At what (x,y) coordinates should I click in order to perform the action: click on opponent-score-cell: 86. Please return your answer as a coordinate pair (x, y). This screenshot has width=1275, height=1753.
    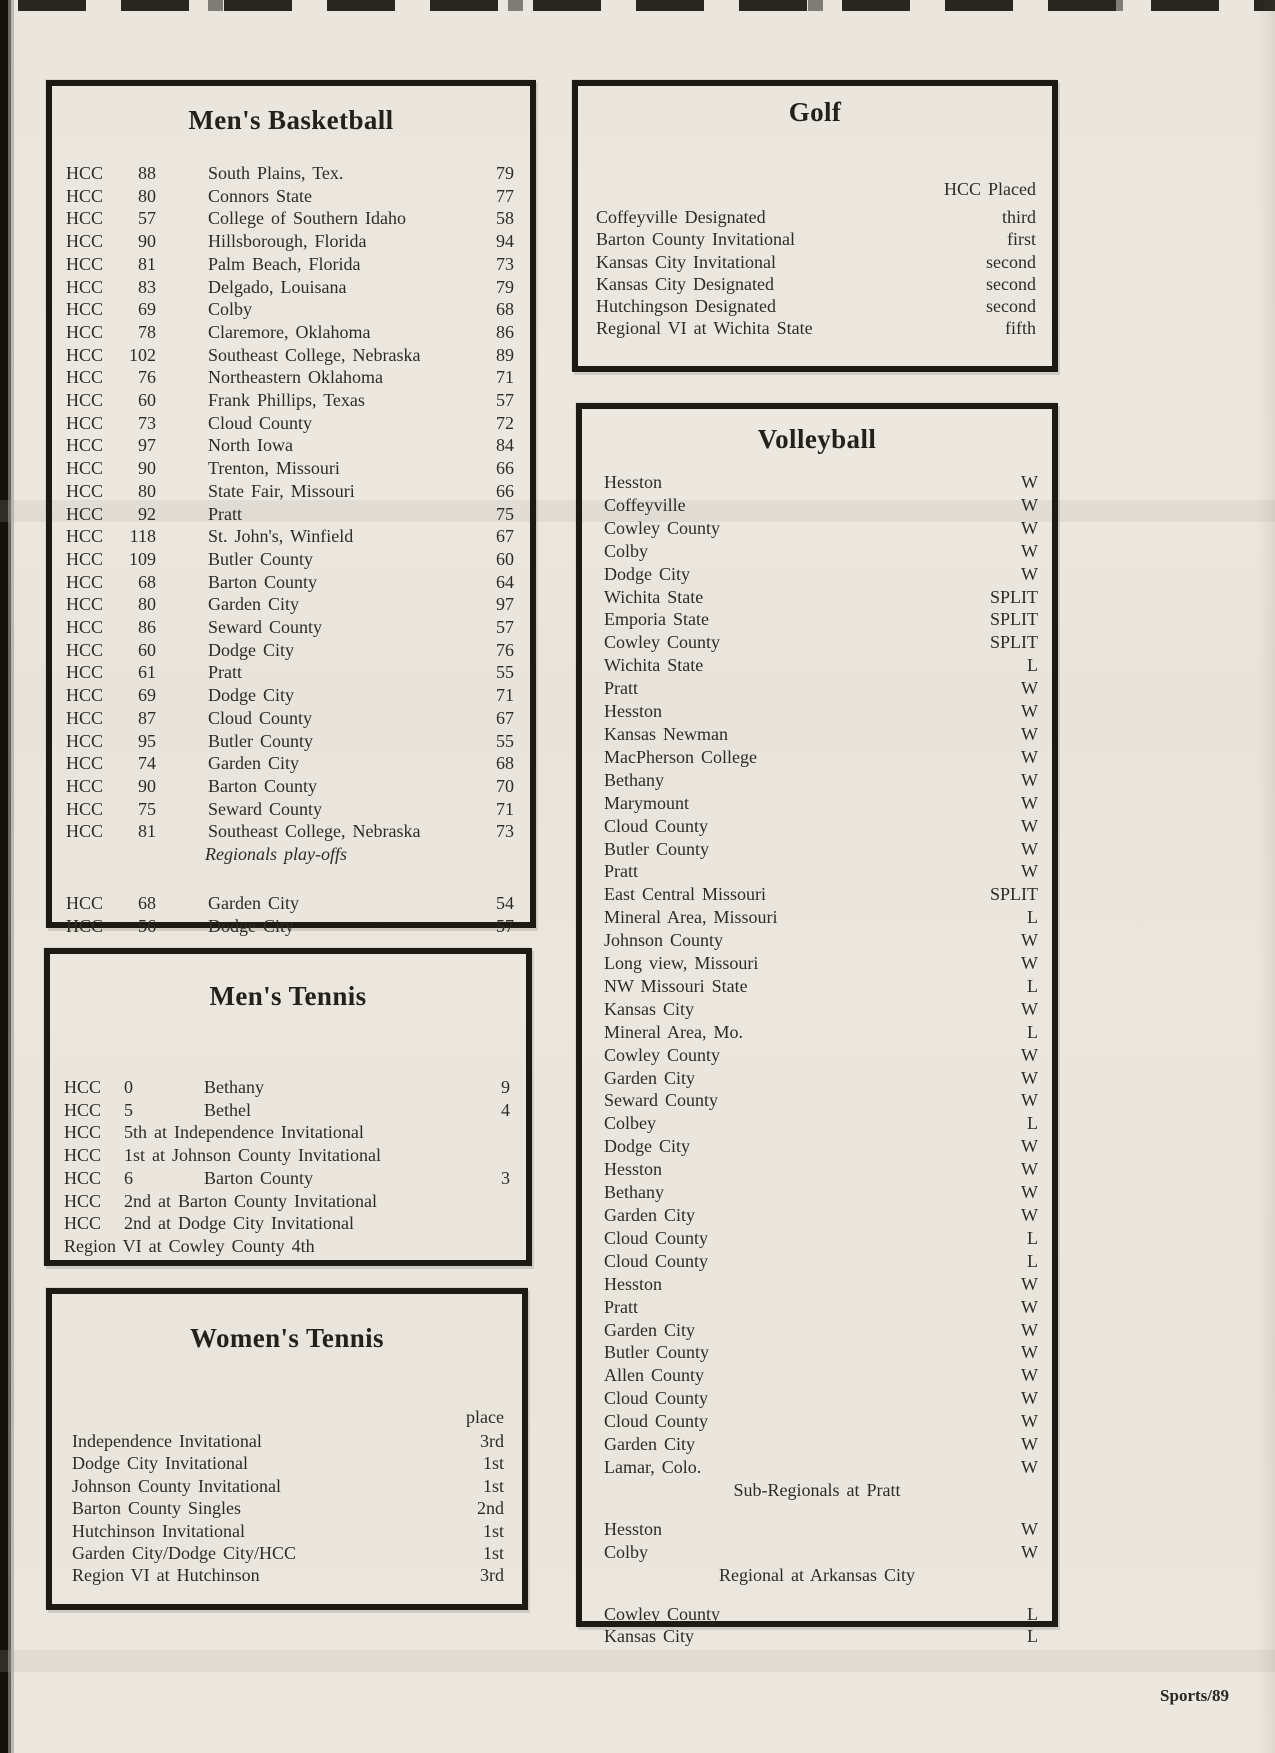
    Looking at the image, I should click on (505, 331).